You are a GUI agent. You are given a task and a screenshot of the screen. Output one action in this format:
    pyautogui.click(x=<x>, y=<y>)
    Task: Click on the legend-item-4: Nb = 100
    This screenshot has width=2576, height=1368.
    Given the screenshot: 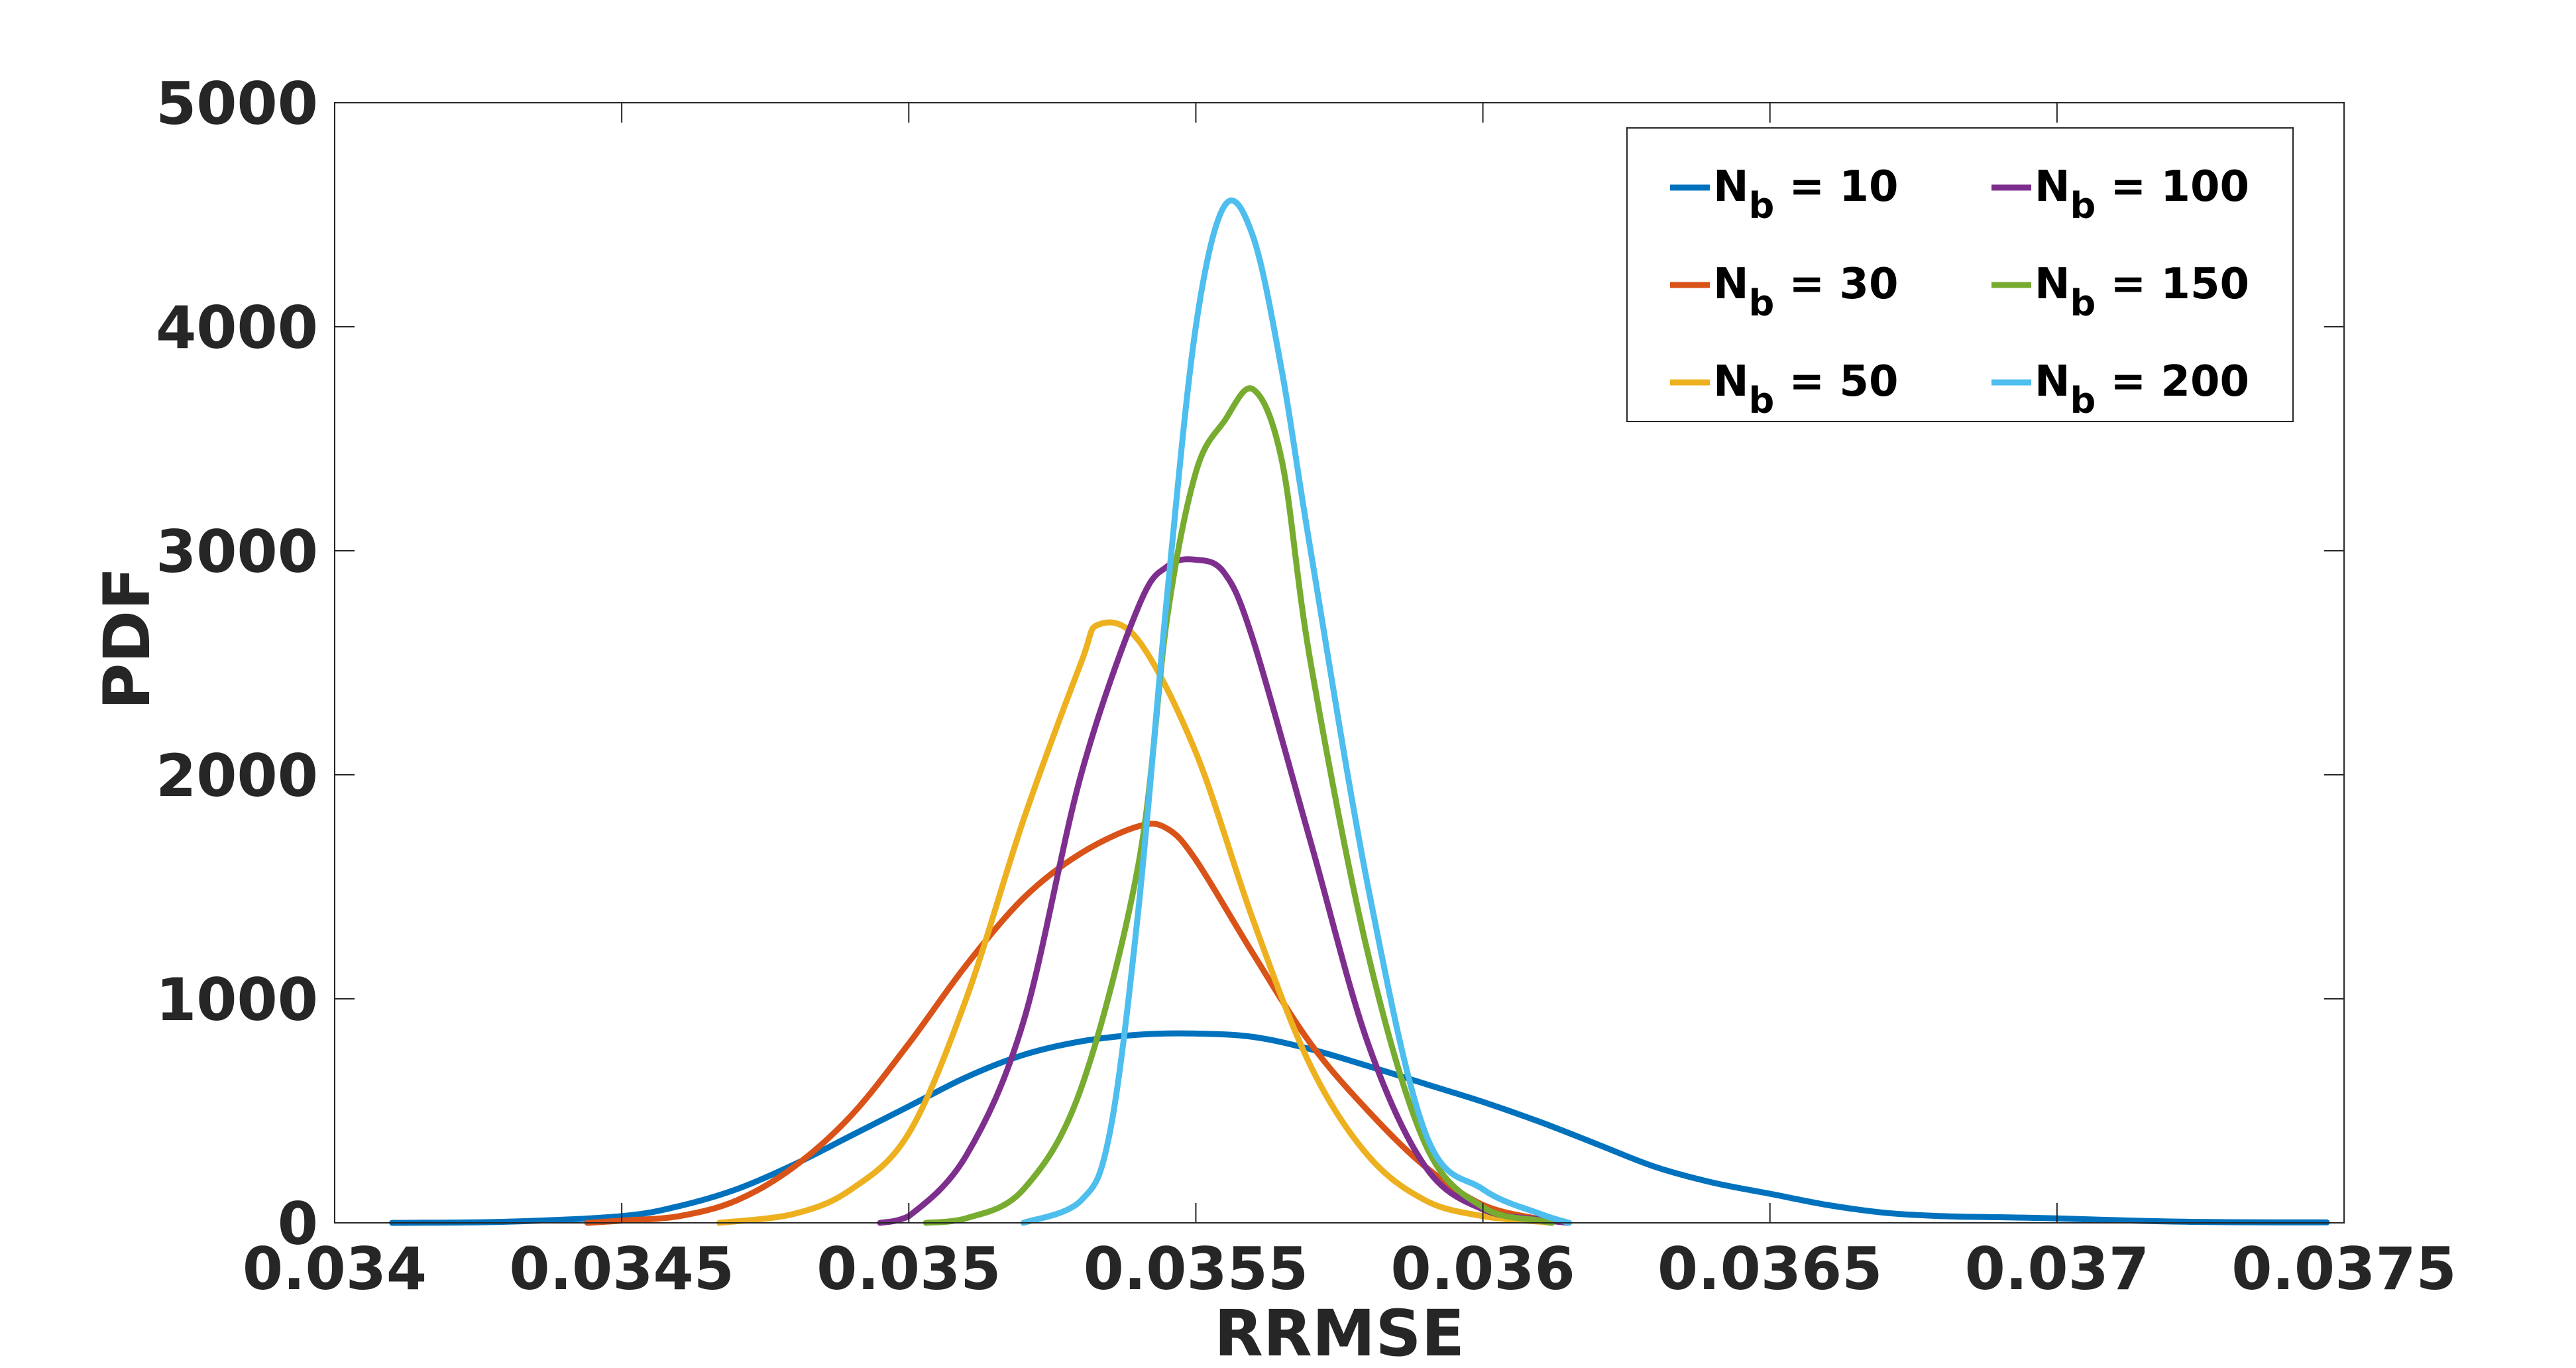 What is the action you would take?
    pyautogui.click(x=2120, y=194)
    